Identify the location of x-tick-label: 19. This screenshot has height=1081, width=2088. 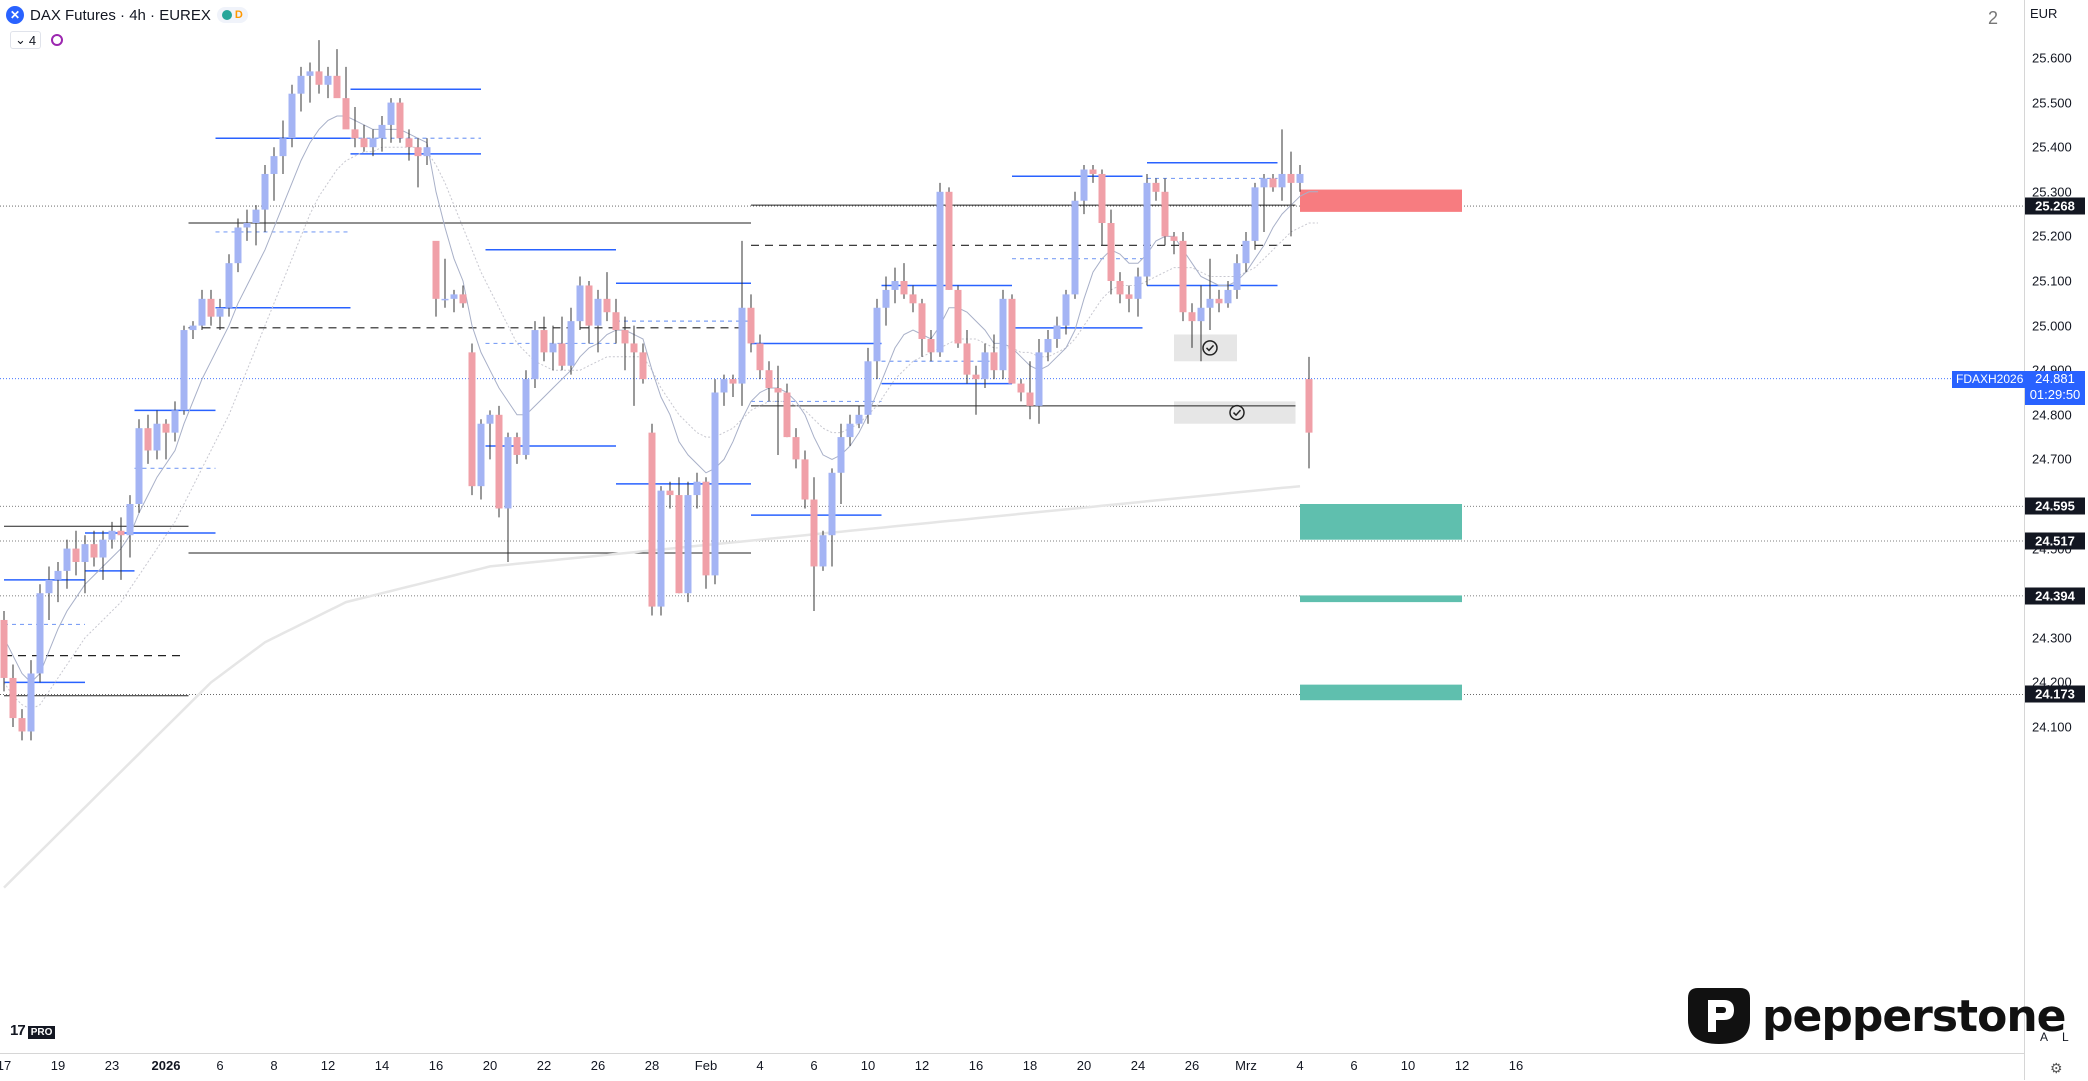
(58, 1065).